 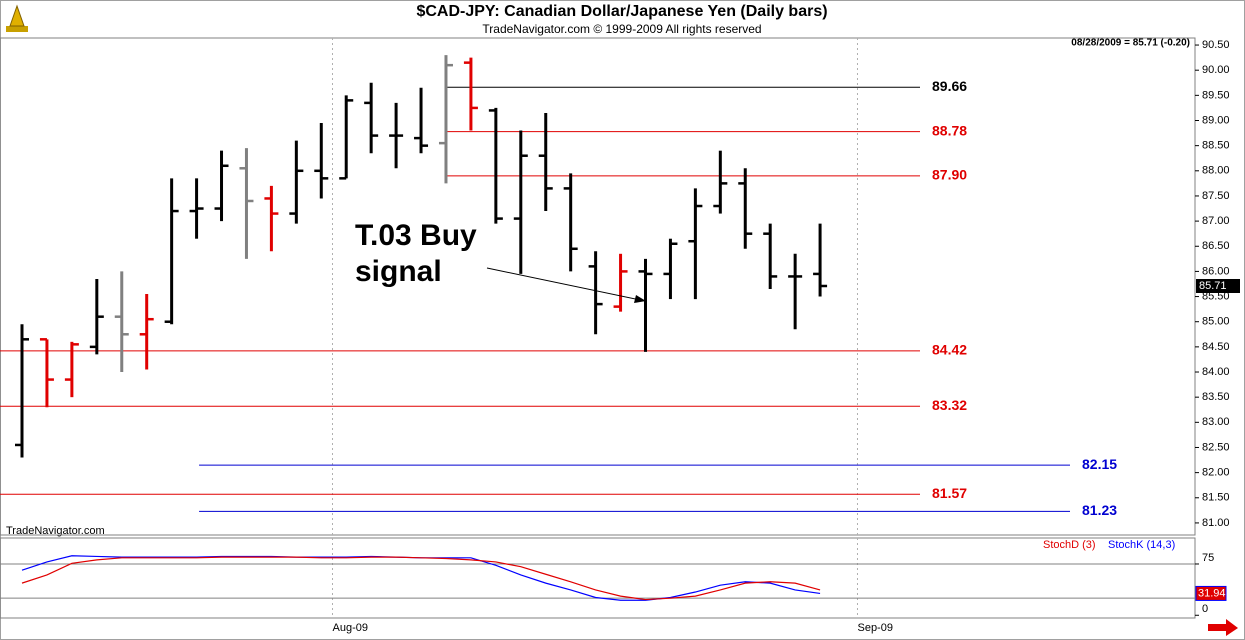 What do you see at coordinates (949, 493) in the screenshot?
I see `level-label: 81.57` at bounding box center [949, 493].